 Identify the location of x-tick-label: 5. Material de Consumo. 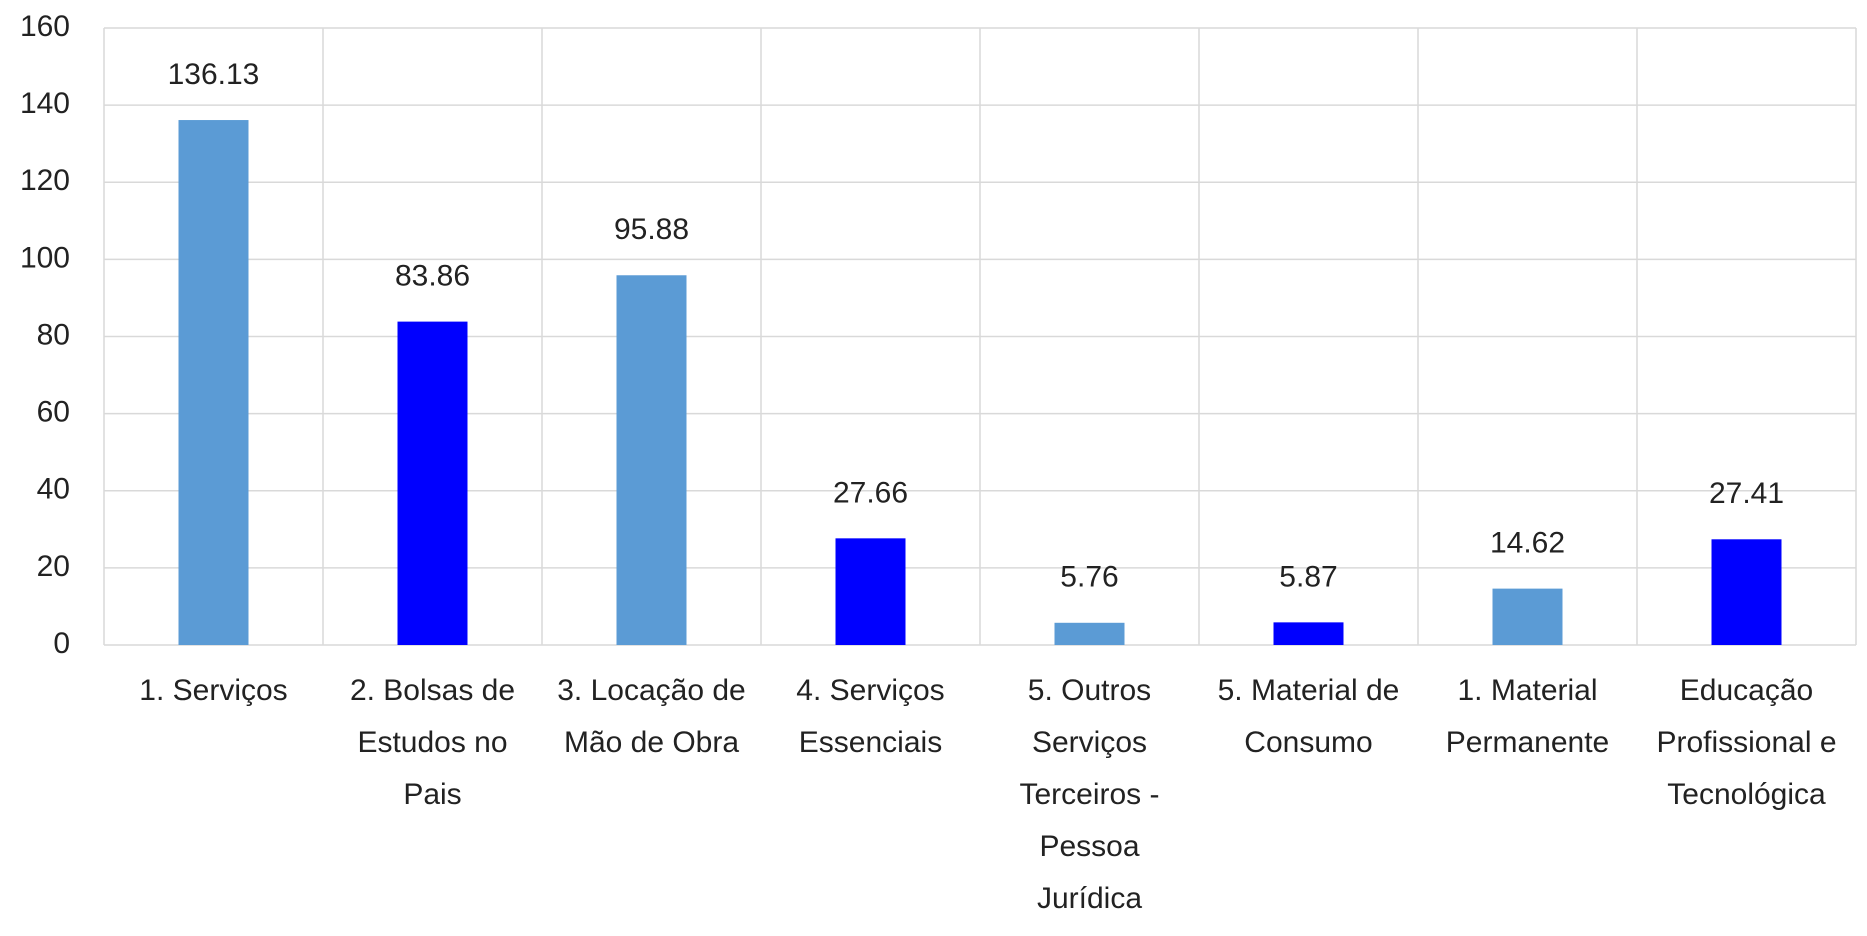
(1308, 716).